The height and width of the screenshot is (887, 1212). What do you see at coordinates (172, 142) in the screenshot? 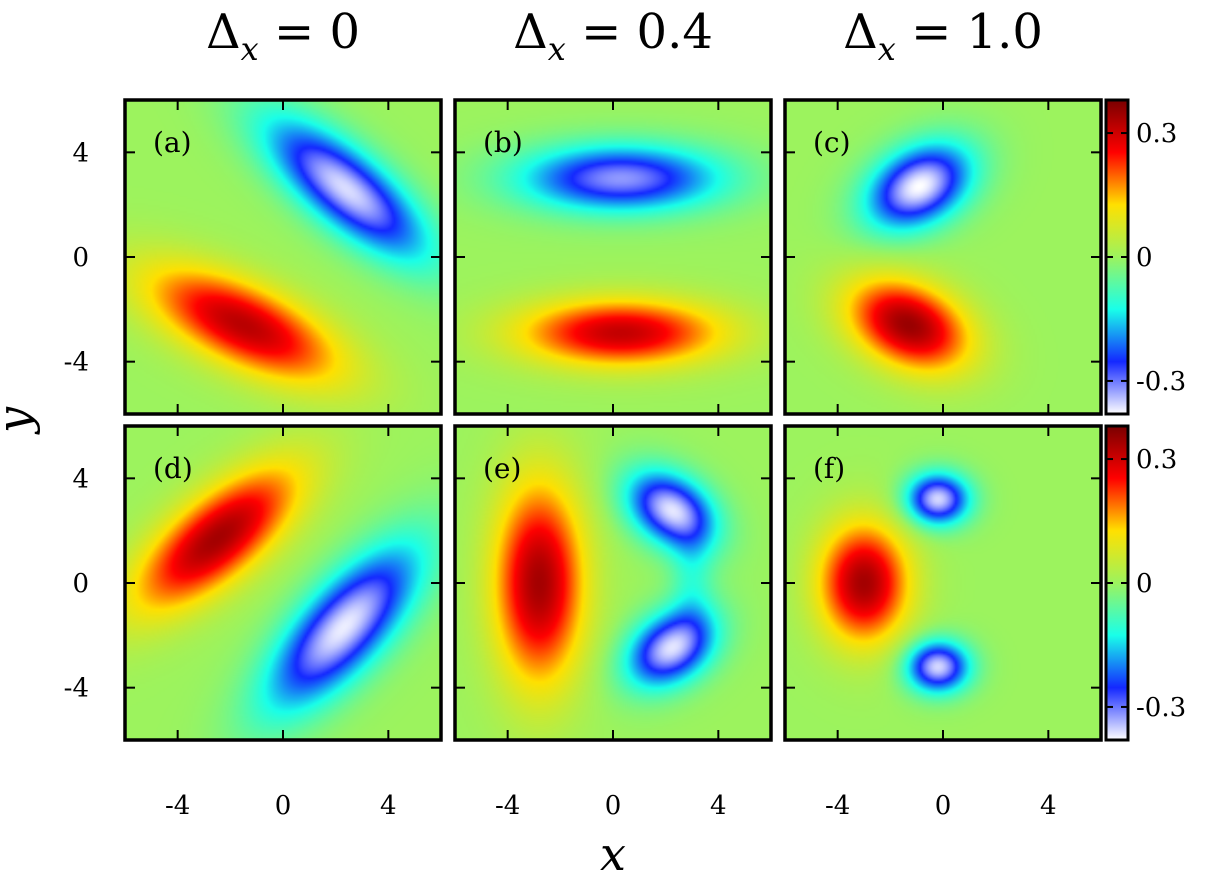
I see `panel-label: (a)` at bounding box center [172, 142].